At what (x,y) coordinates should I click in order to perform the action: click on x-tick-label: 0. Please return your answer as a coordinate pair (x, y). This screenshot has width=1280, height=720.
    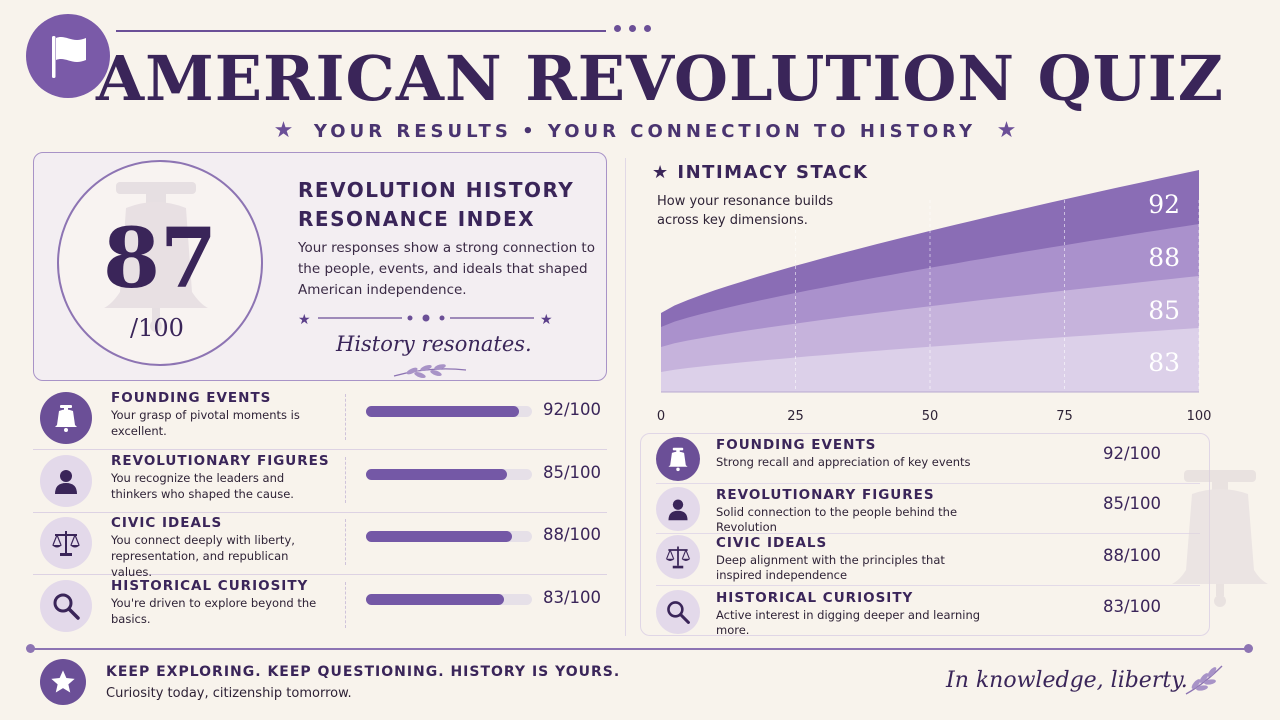
    Looking at the image, I should click on (661, 416).